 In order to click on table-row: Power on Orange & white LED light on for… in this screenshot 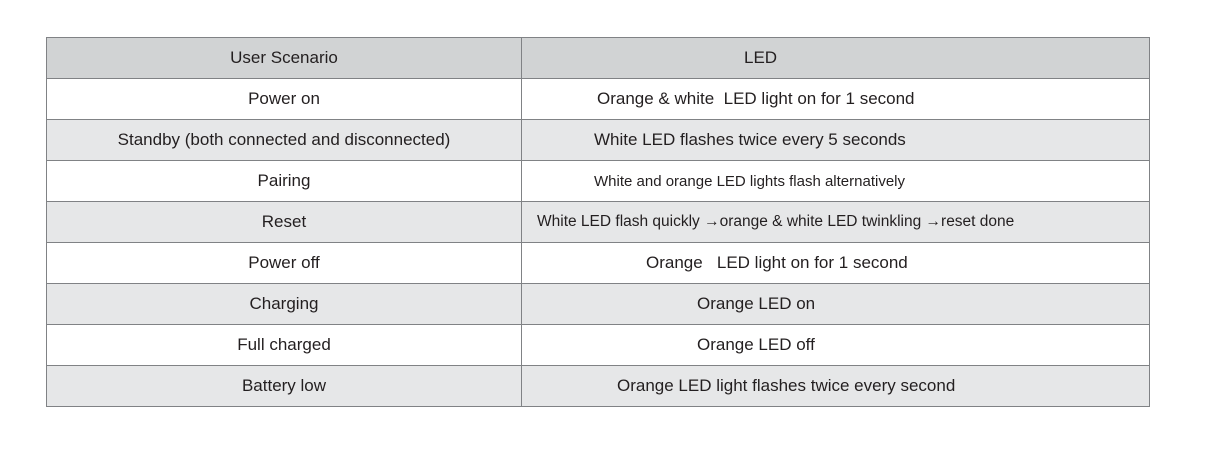, I will do `click(598, 99)`.